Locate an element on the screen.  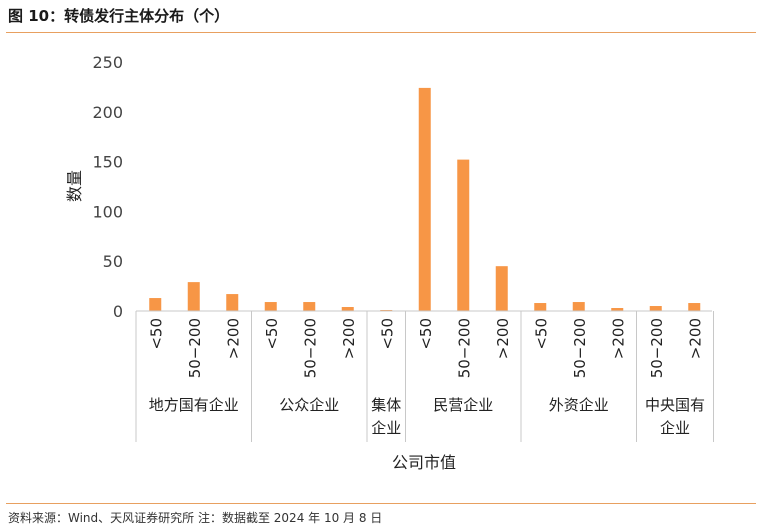
group-label: 民营企业 is located at coordinates (463, 405).